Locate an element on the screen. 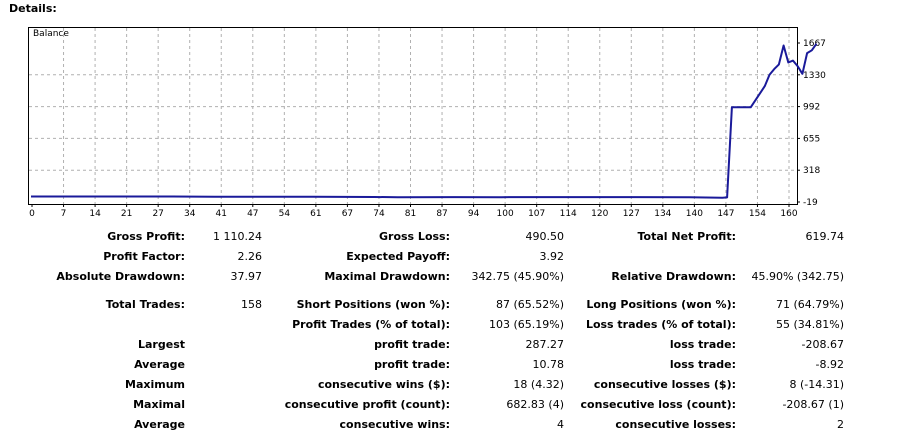 This screenshot has height=435, width=912. x-tick-label: 61 is located at coordinates (315, 214).